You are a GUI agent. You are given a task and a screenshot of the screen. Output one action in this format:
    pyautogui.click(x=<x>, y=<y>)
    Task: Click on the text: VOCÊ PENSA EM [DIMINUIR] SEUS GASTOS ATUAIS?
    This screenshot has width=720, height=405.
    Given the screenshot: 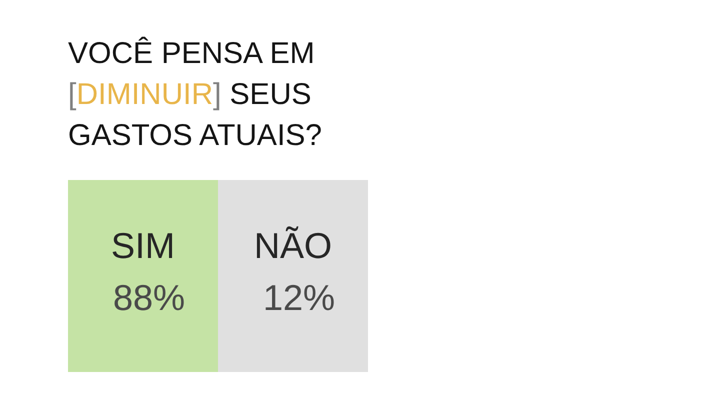 What is the action you would take?
    pyautogui.click(x=195, y=94)
    